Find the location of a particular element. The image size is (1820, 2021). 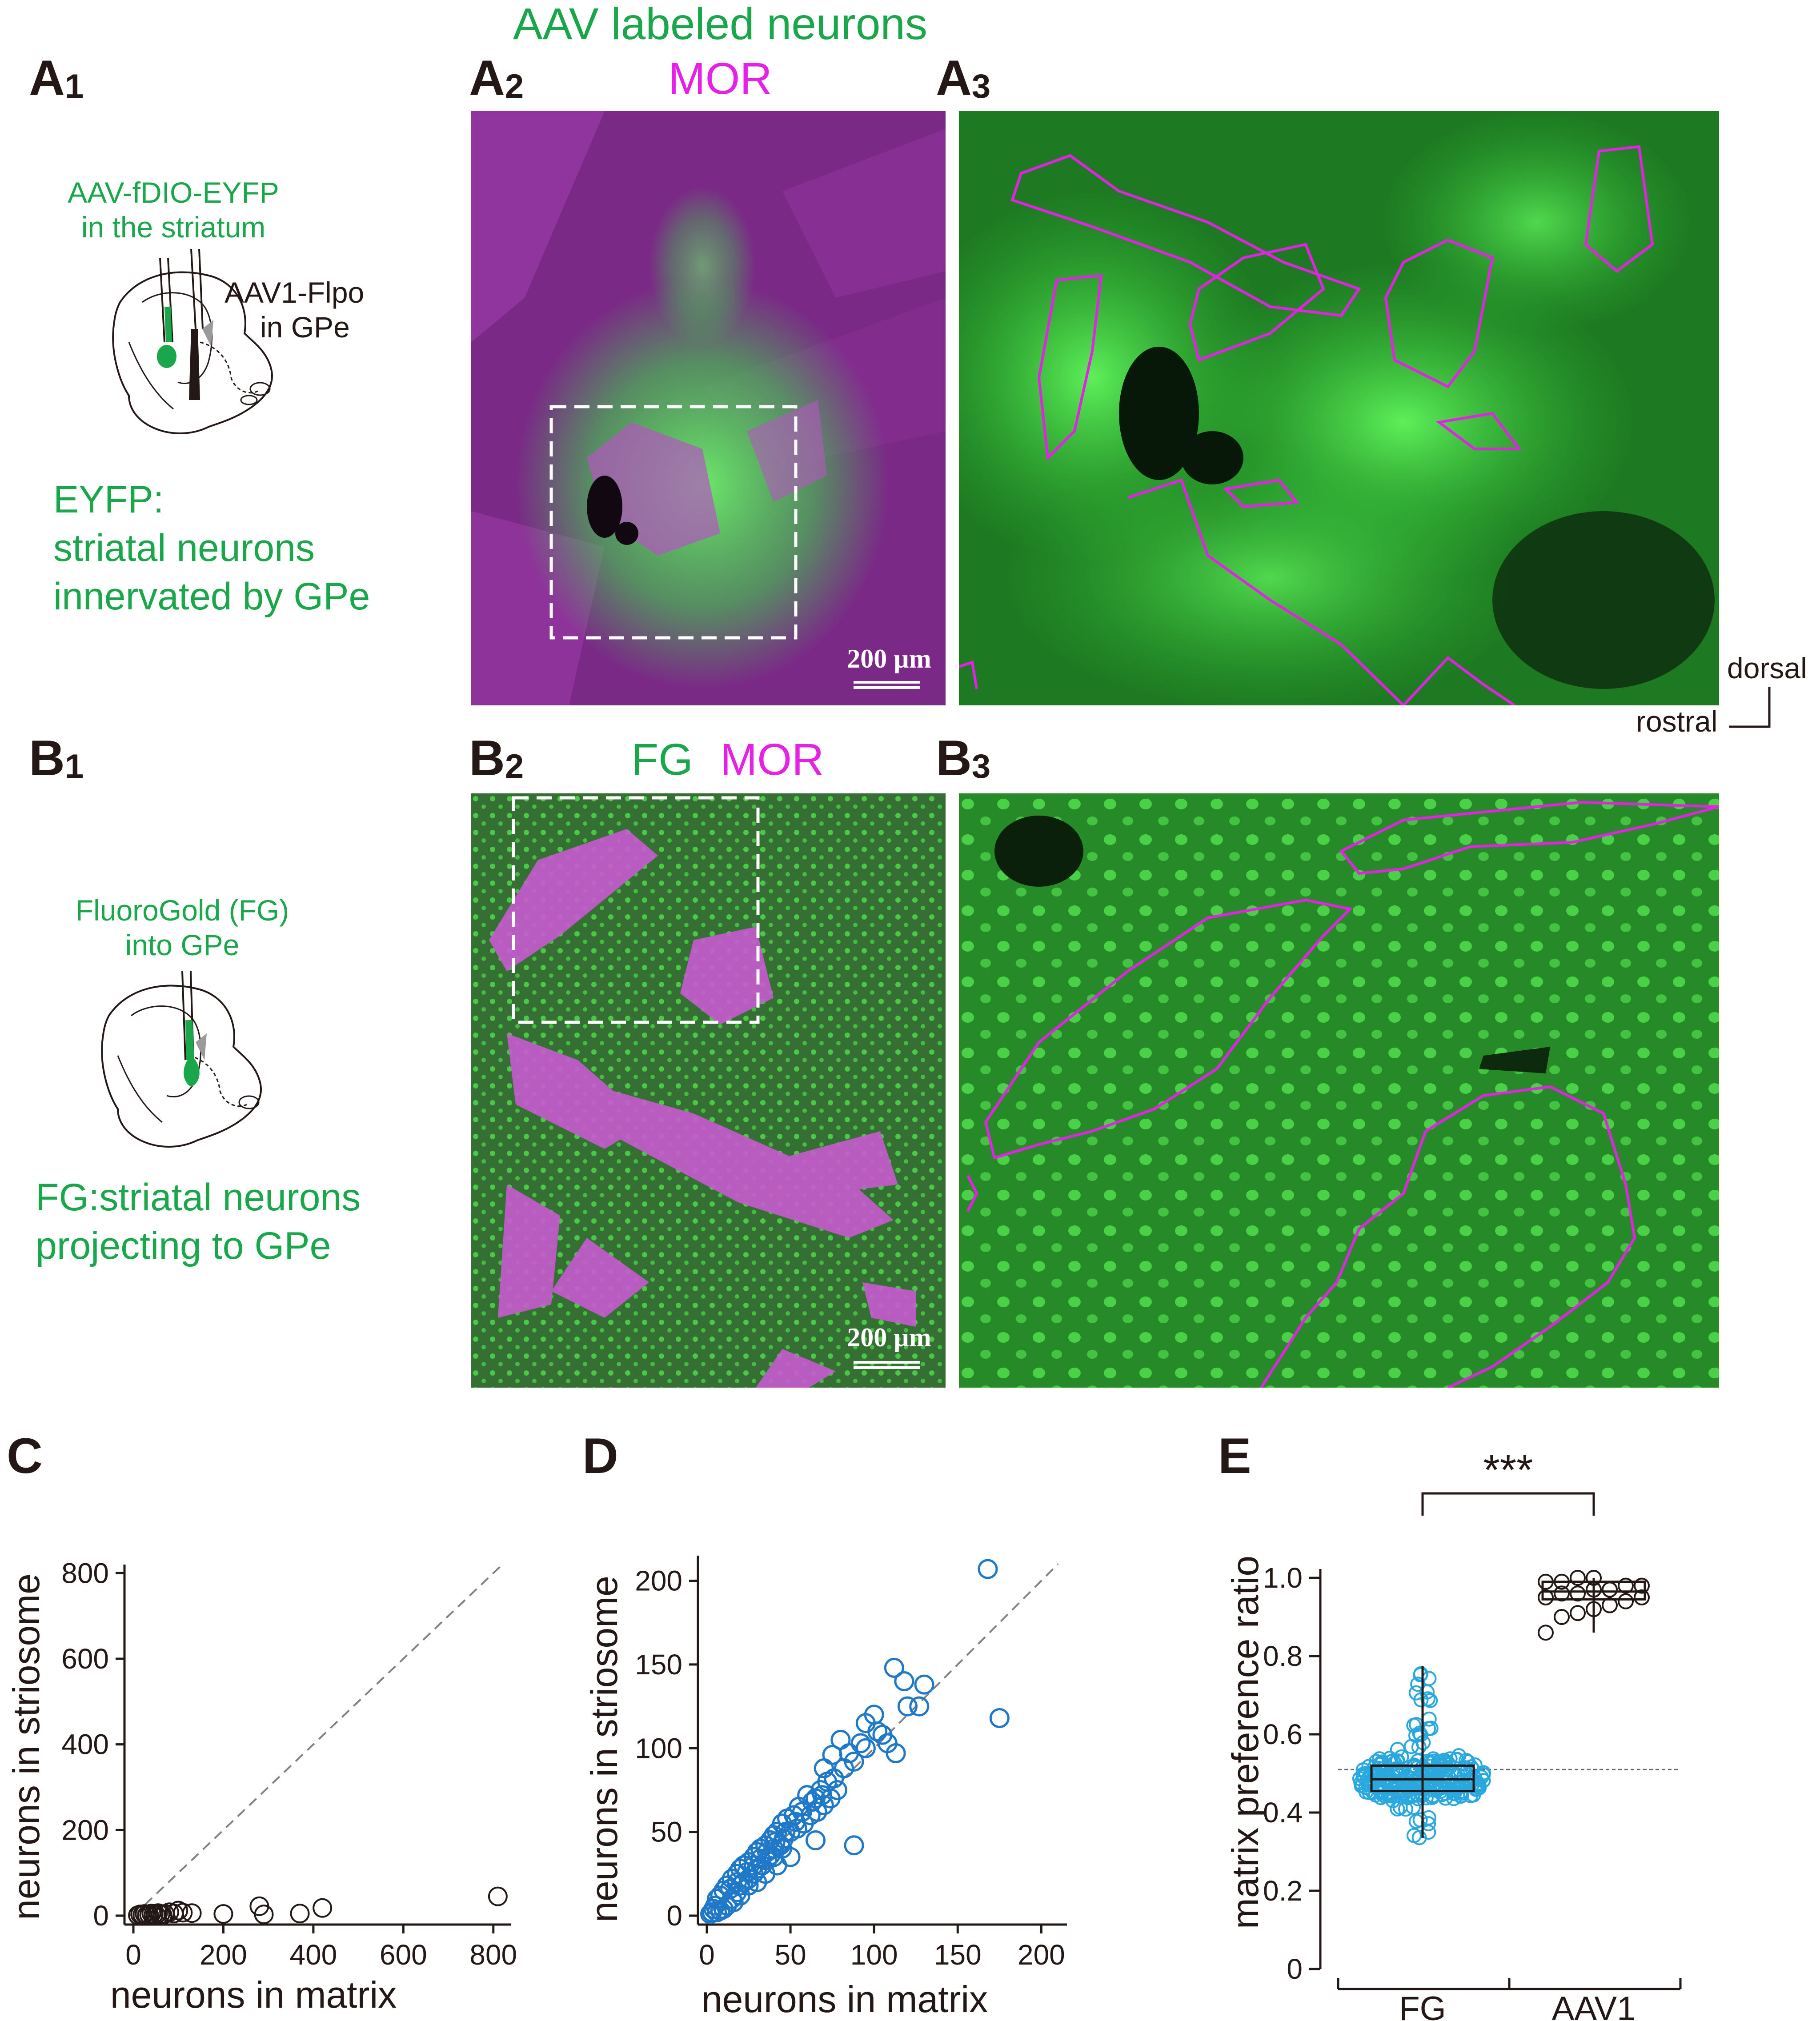

chart-d-ytick-label: 200 is located at coordinates (658, 1581).